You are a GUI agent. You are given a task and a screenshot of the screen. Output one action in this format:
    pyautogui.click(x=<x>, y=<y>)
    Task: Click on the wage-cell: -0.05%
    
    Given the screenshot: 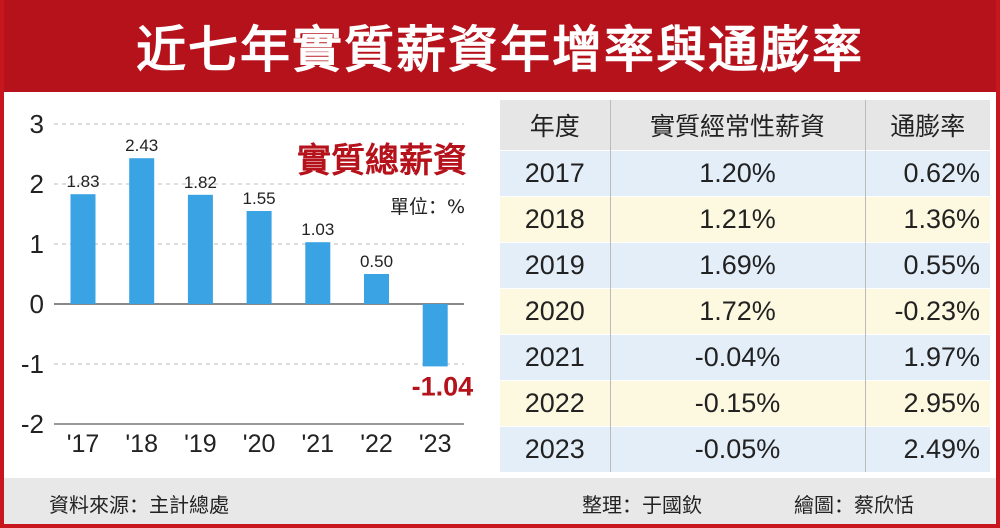 What is the action you would take?
    pyautogui.click(x=737, y=448)
    